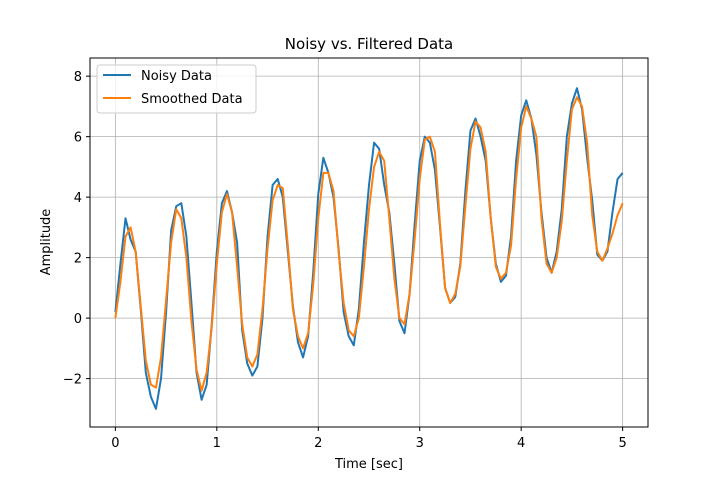 This screenshot has height=480, width=720. Describe the element at coordinates (521, 443) in the screenshot. I see `x-tick-label: 4` at that location.